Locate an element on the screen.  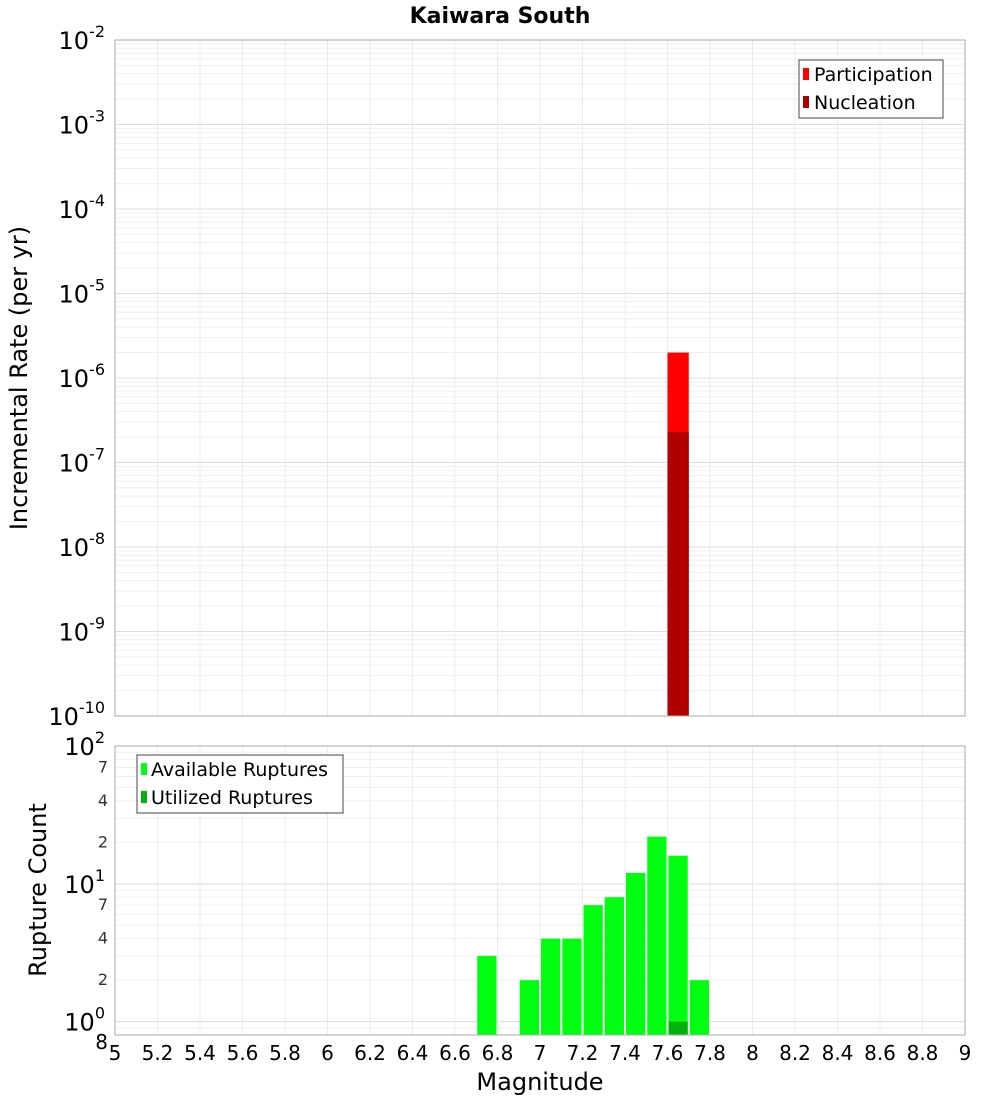
x-tick-label: 5.8 is located at coordinates (285, 1053).